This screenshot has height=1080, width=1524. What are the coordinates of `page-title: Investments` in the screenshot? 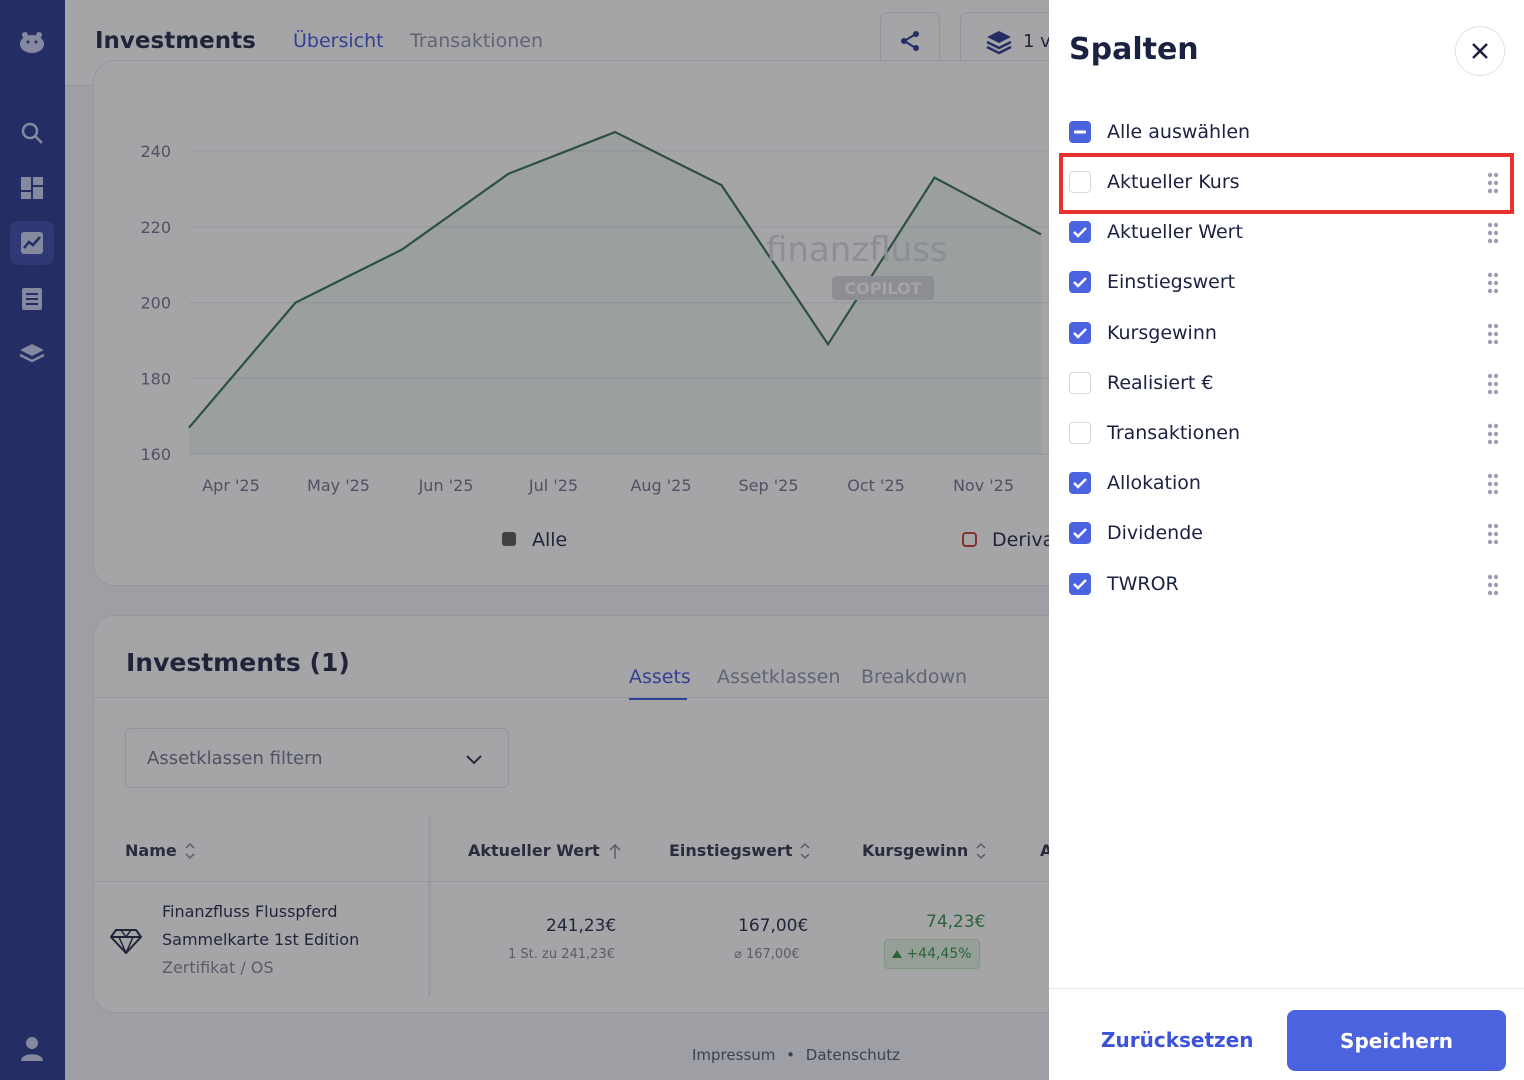 It's located at (175, 41).